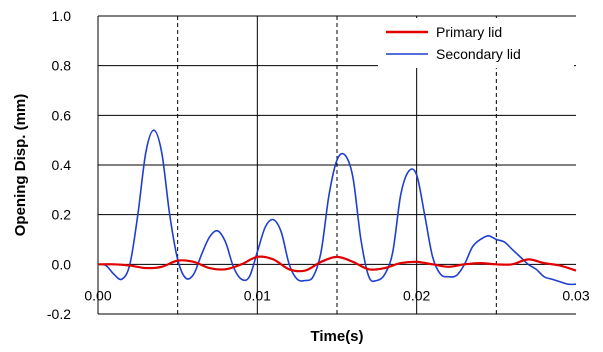 The image size is (603, 352). Describe the element at coordinates (62, 215) in the screenshot. I see `y-tick-label: 0.2` at that location.